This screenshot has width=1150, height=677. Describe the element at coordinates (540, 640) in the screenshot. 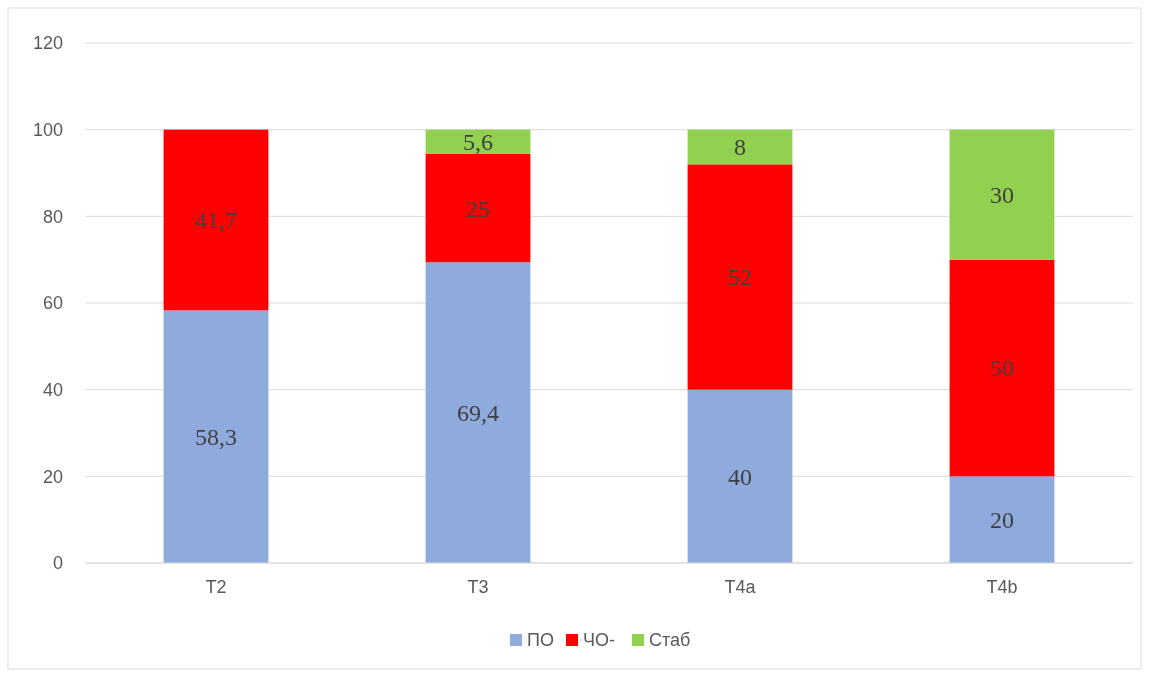

I see `legend-label: ПО` at that location.